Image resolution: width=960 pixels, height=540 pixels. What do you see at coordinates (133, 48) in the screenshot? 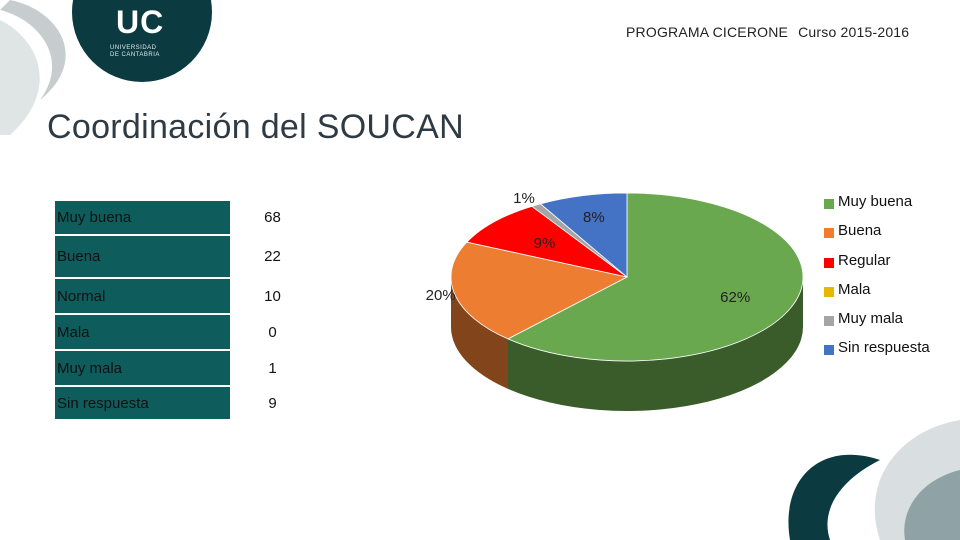
I see `logo-line1: UNIVERSIDAD` at bounding box center [133, 48].